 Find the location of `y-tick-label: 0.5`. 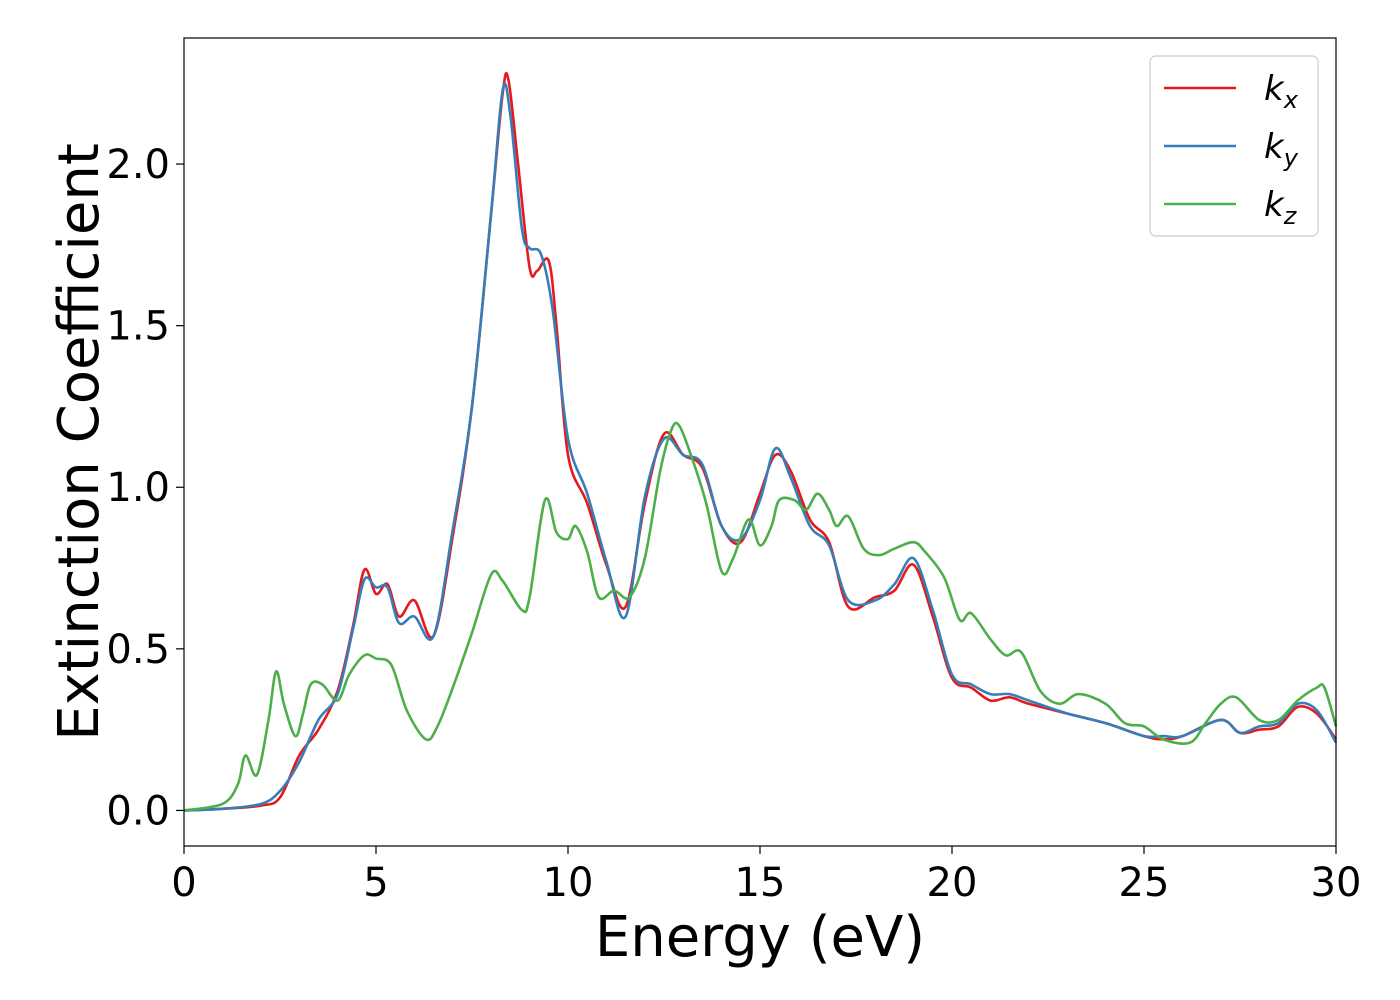

y-tick-label: 0.5 is located at coordinates (138, 650).